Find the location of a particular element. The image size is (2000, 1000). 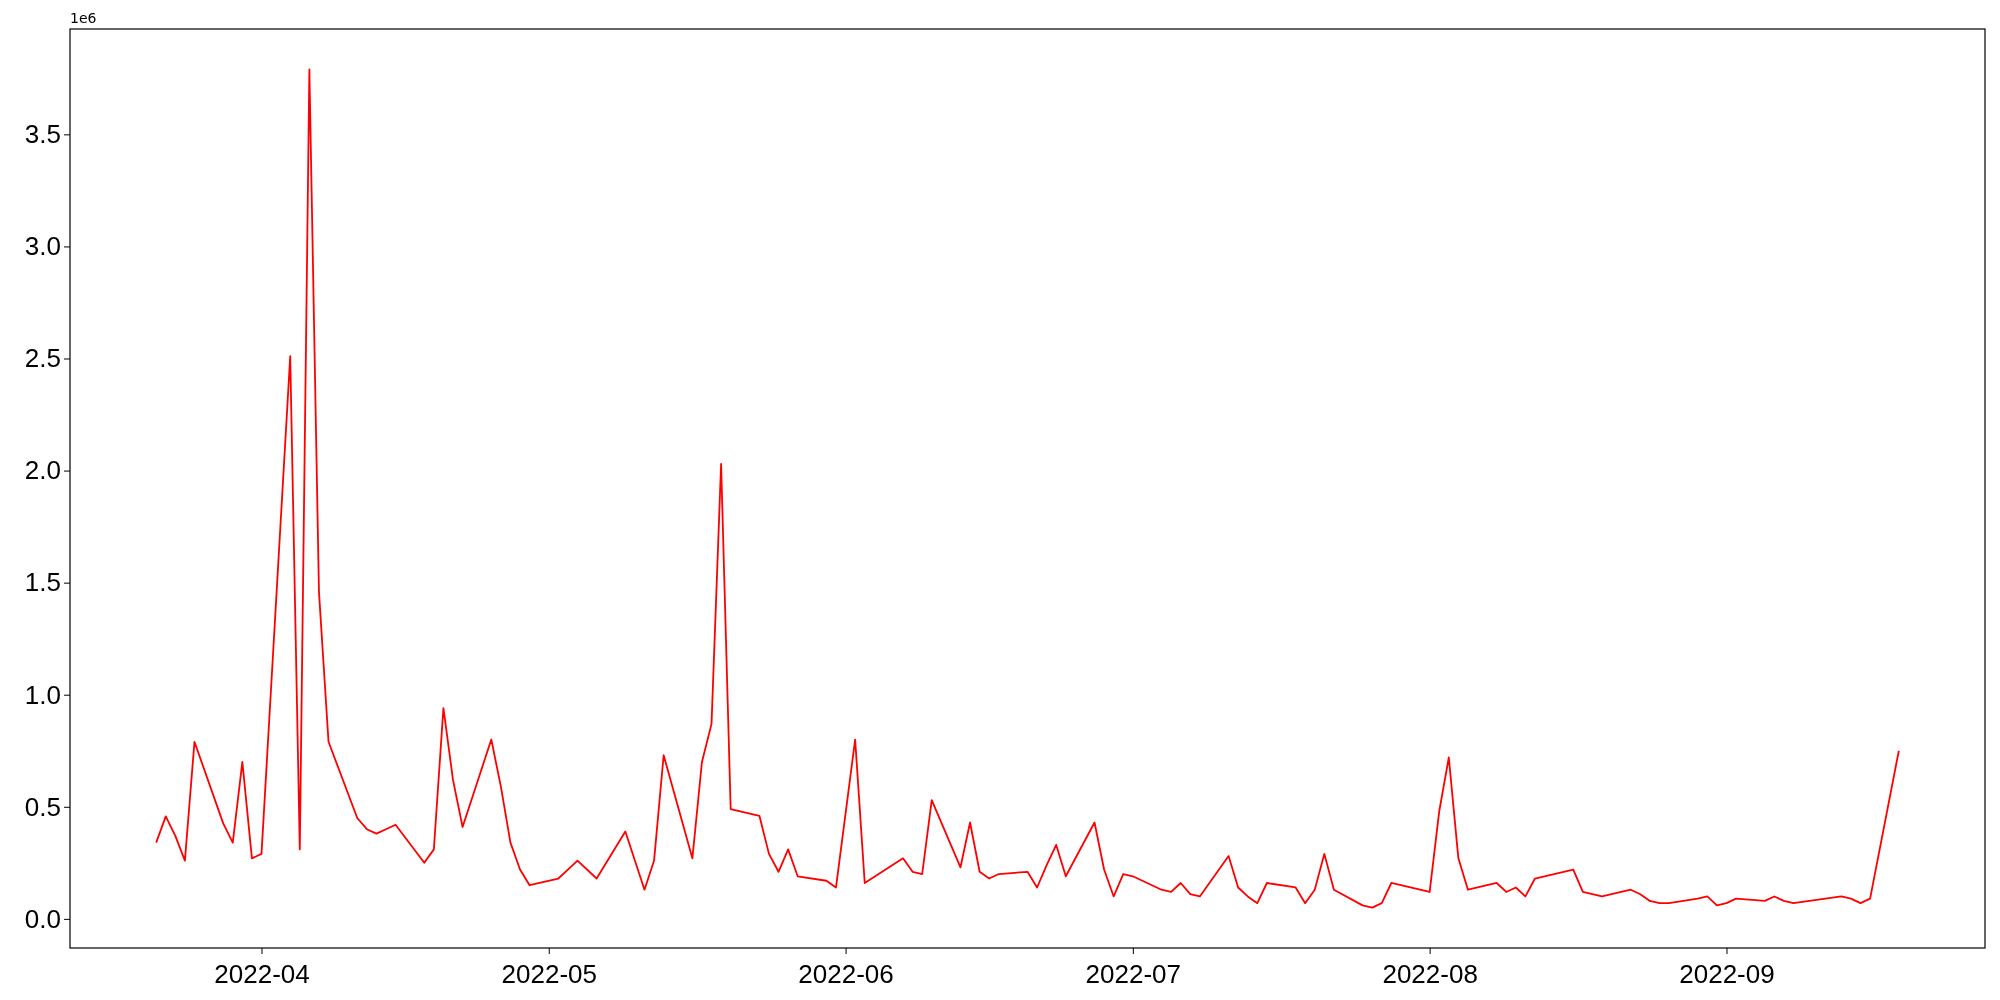

y-tick-label: 0.5 is located at coordinates (42, 806).